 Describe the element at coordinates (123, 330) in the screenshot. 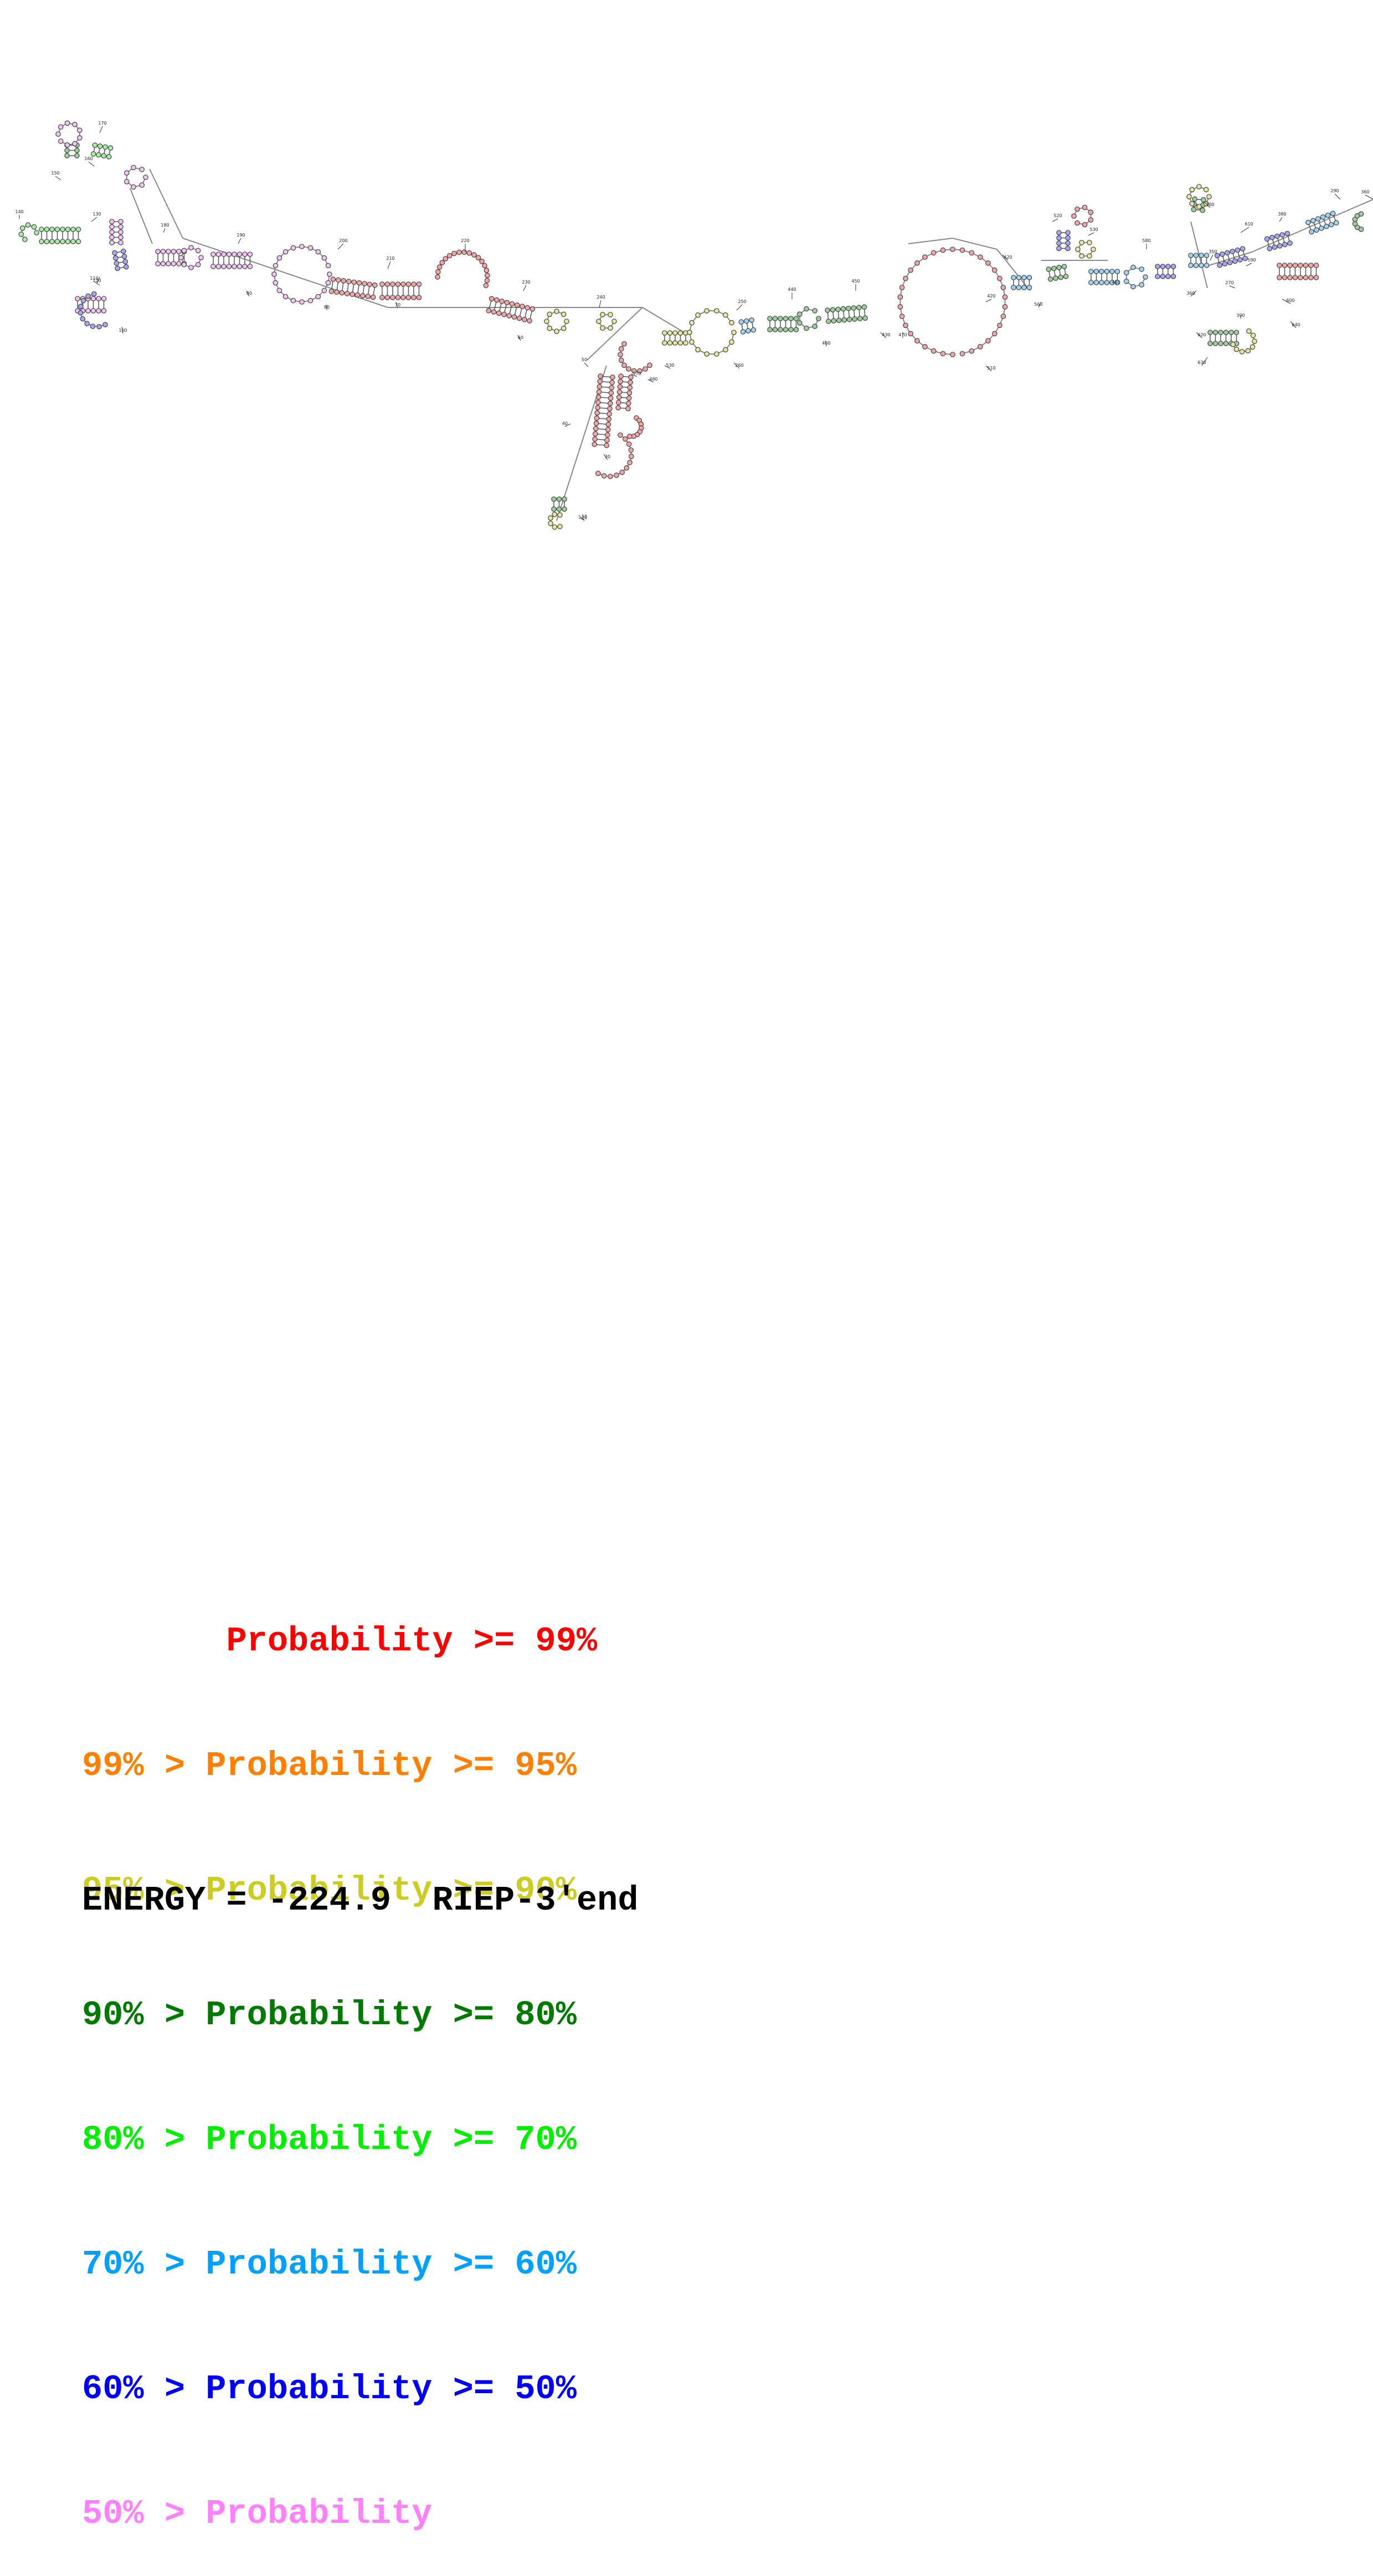

I see `position-label: 100` at that location.